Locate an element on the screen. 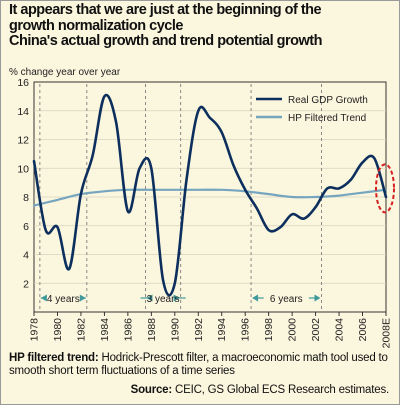 This screenshot has width=400, height=405. x-tick-label: 1994 is located at coordinates (222, 330).